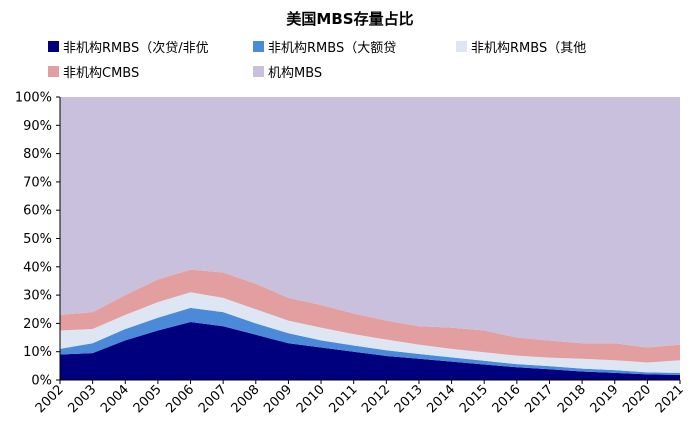 Image resolution: width=700 pixels, height=434 pixels. I want to click on x-tick-label: 2011, so click(344, 399).